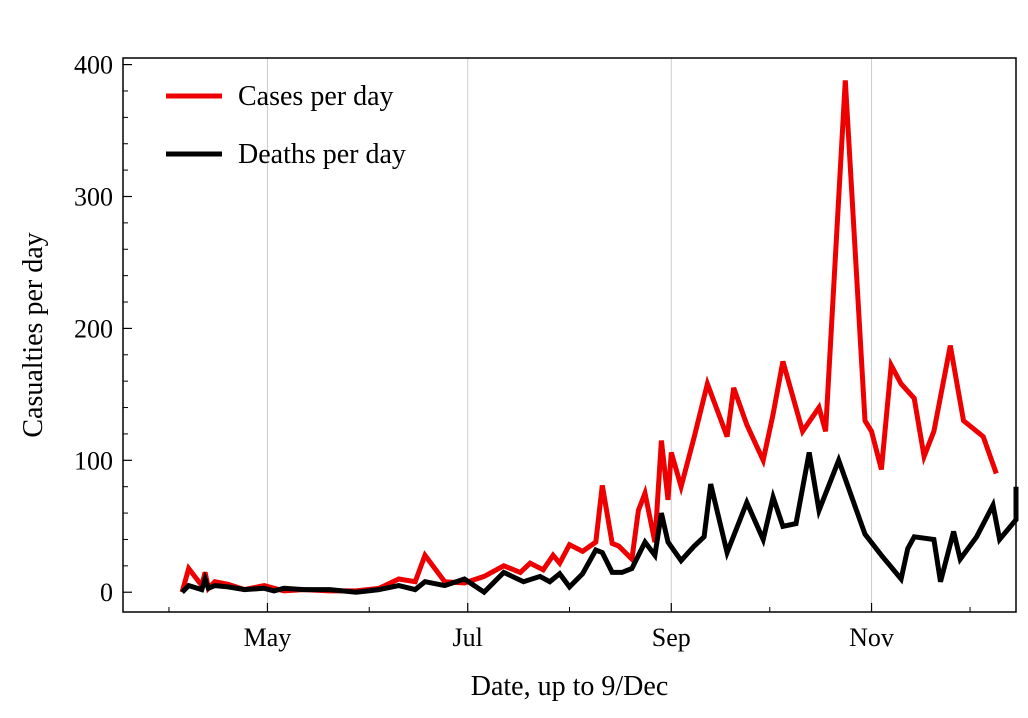 This screenshot has width=1028, height=718. I want to click on y-tick-label-200: 200, so click(93, 328).